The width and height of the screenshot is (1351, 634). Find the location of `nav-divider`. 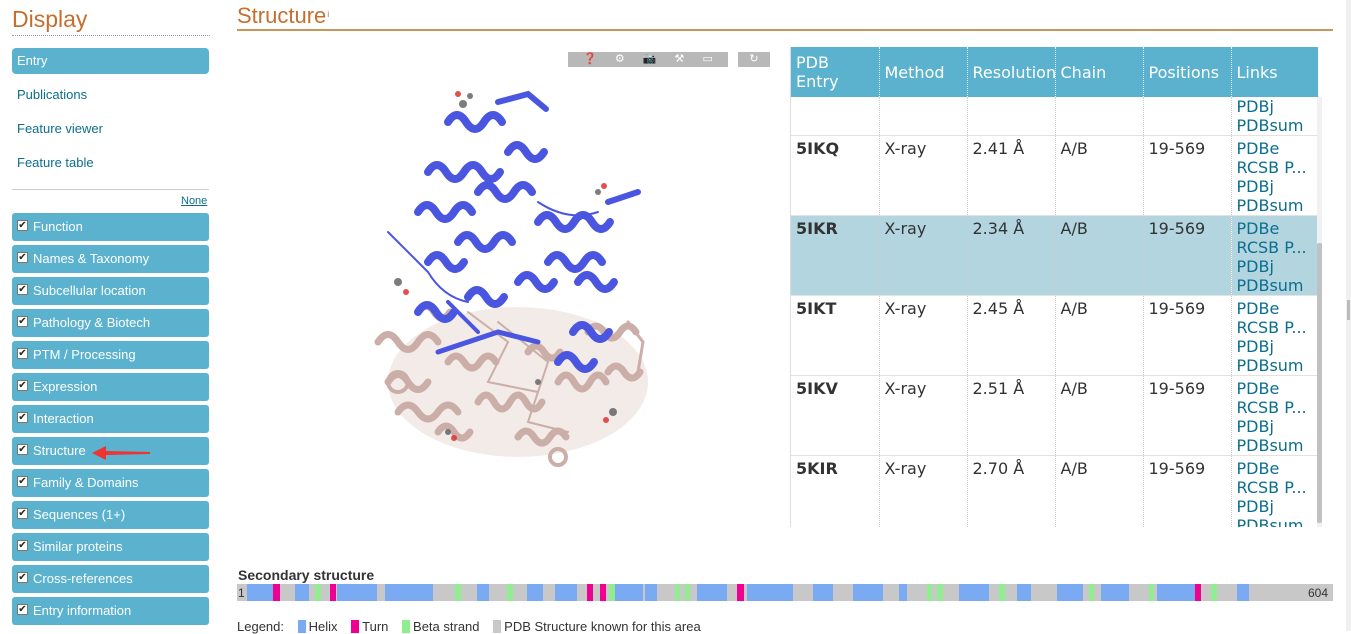

nav-divider is located at coordinates (110, 189).